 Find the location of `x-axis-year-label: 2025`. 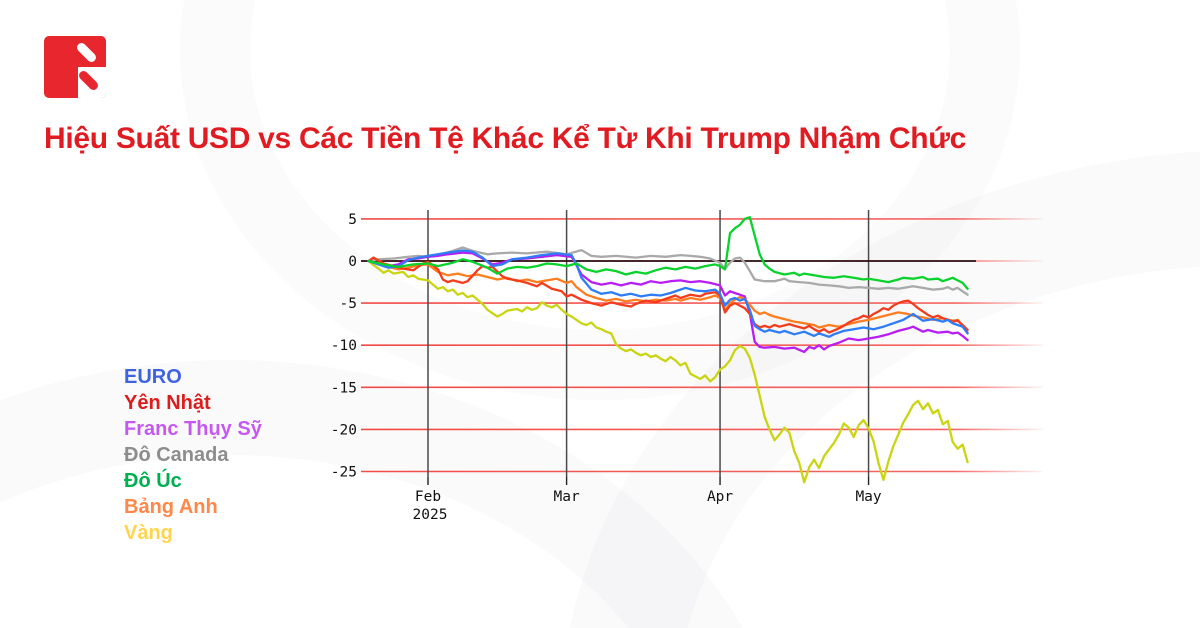

x-axis-year-label: 2025 is located at coordinates (430, 515).